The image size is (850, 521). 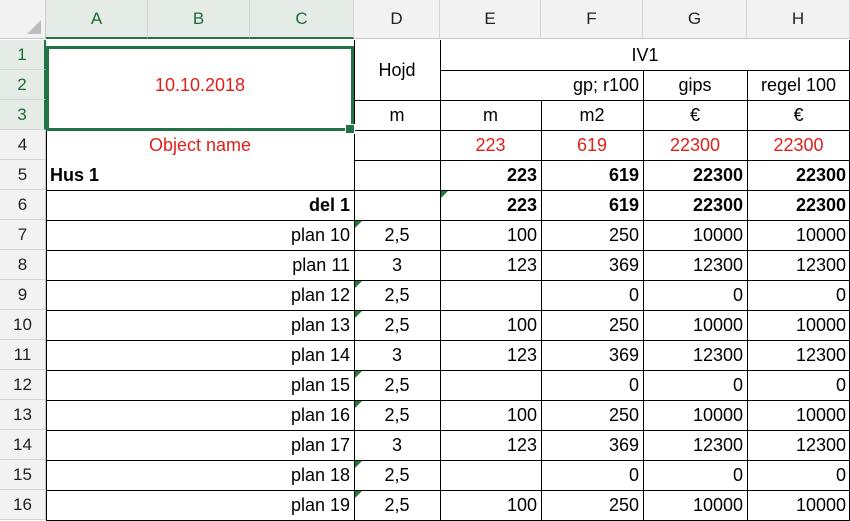 I want to click on unit-d: m, so click(x=397, y=114).